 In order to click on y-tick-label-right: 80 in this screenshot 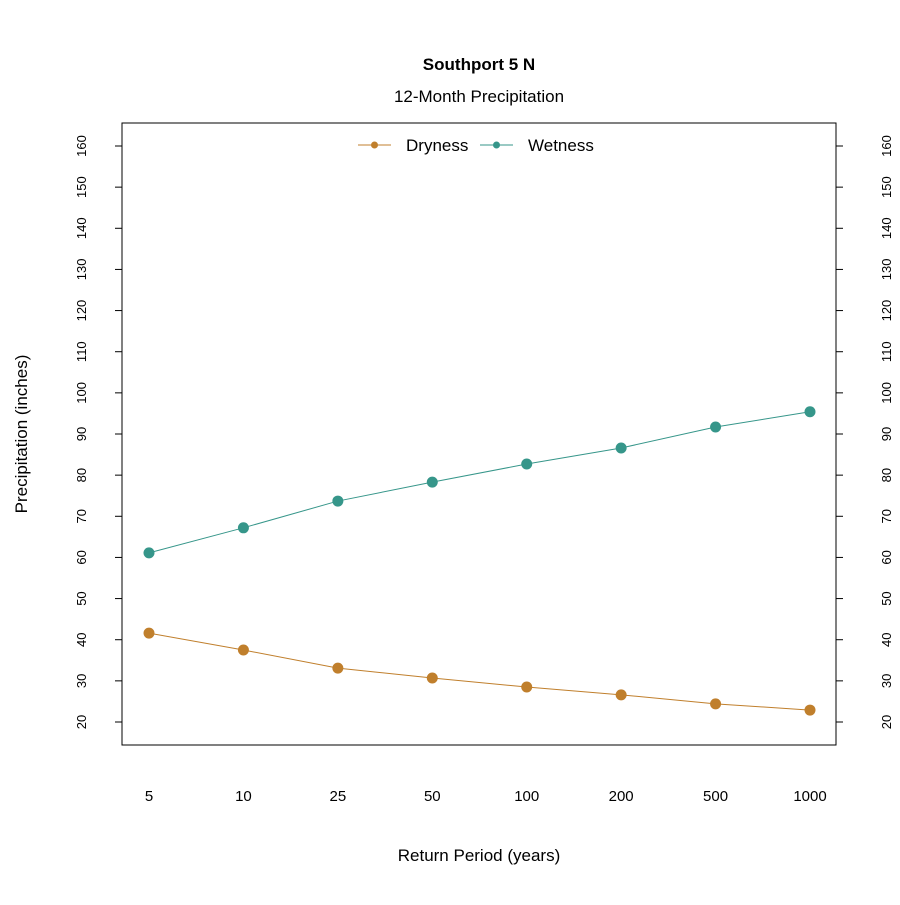, I will do `click(886, 475)`.